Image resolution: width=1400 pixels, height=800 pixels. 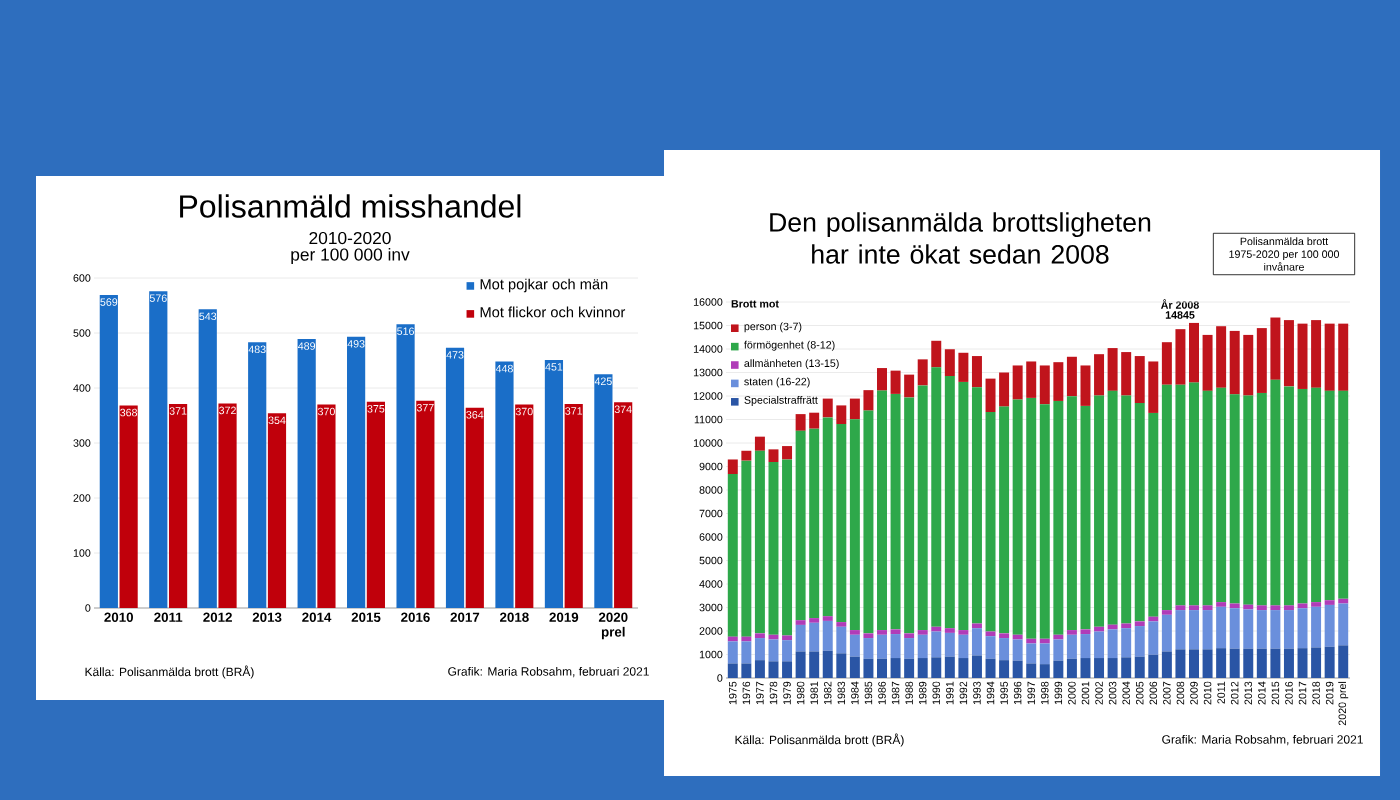 I want to click on chart-subtitle: 2010-2020, so click(x=350, y=238).